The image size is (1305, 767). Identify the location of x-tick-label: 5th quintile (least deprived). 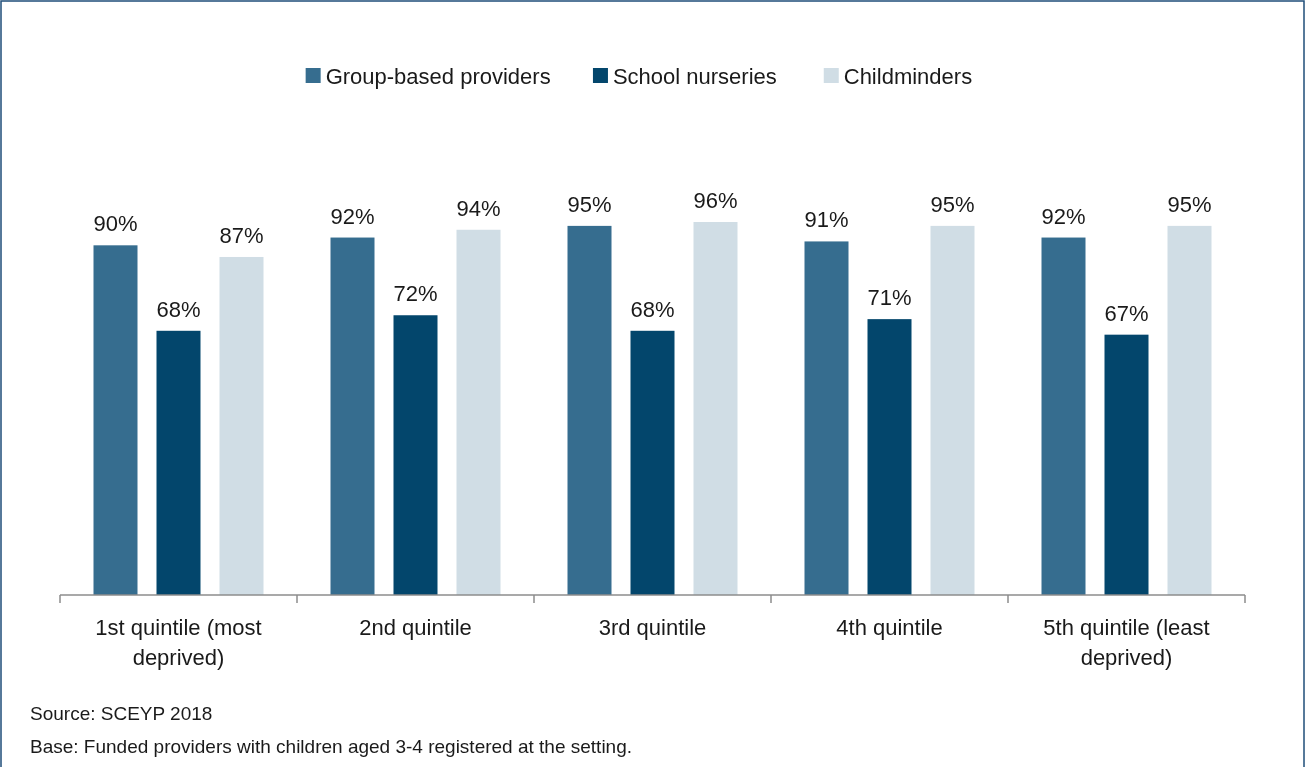
(1126, 642).